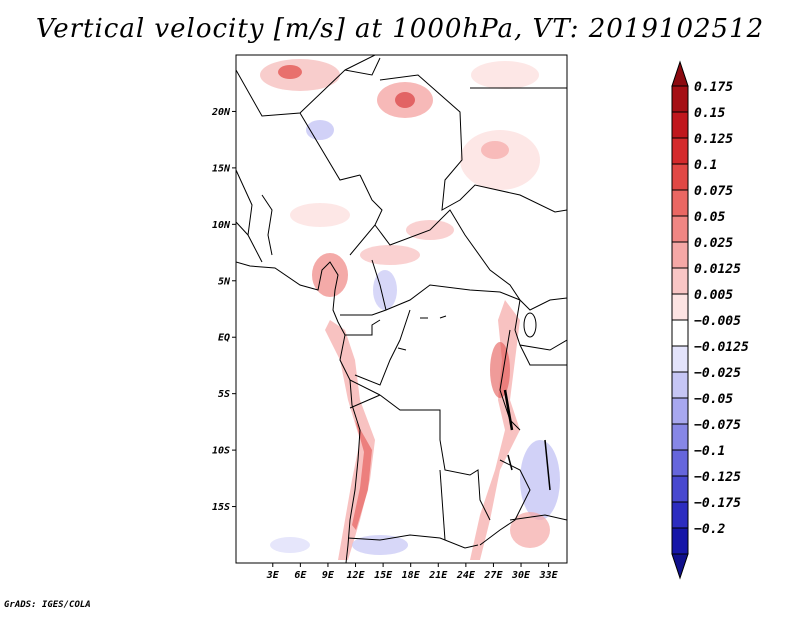 The image size is (800, 618). I want to click on colorbar-label: −0.025, so click(717, 373).